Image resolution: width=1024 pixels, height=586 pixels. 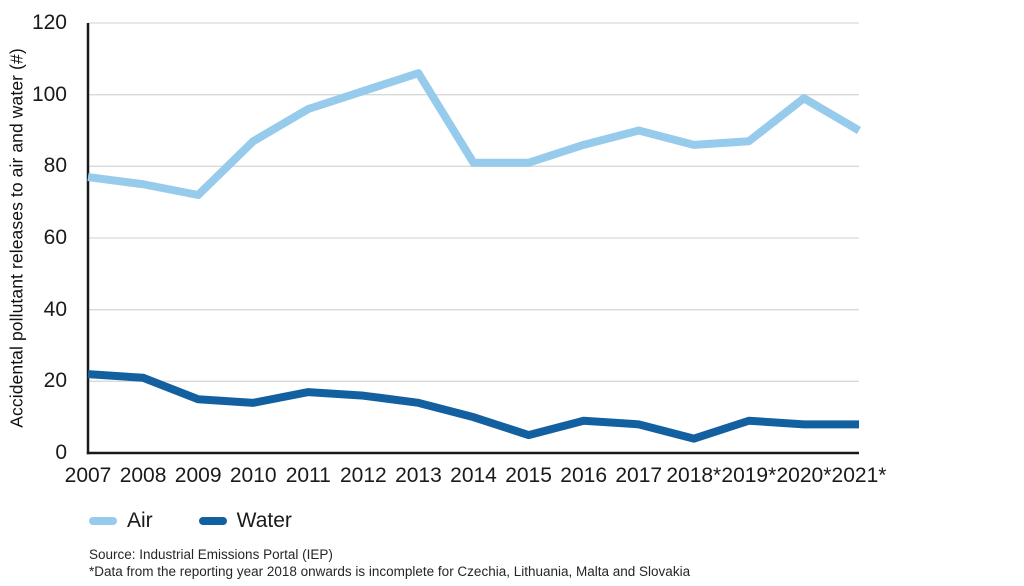 What do you see at coordinates (121, 521) in the screenshot?
I see `legend-item-air: Air` at bounding box center [121, 521].